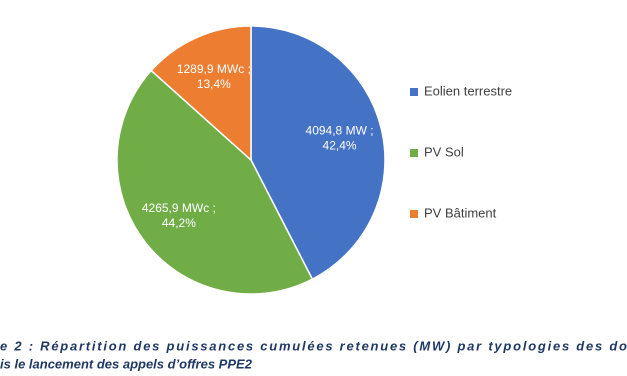 Image resolution: width=627 pixels, height=376 pixels. What do you see at coordinates (460, 212) in the screenshot?
I see `legend-label: PV Bâtiment` at bounding box center [460, 212].